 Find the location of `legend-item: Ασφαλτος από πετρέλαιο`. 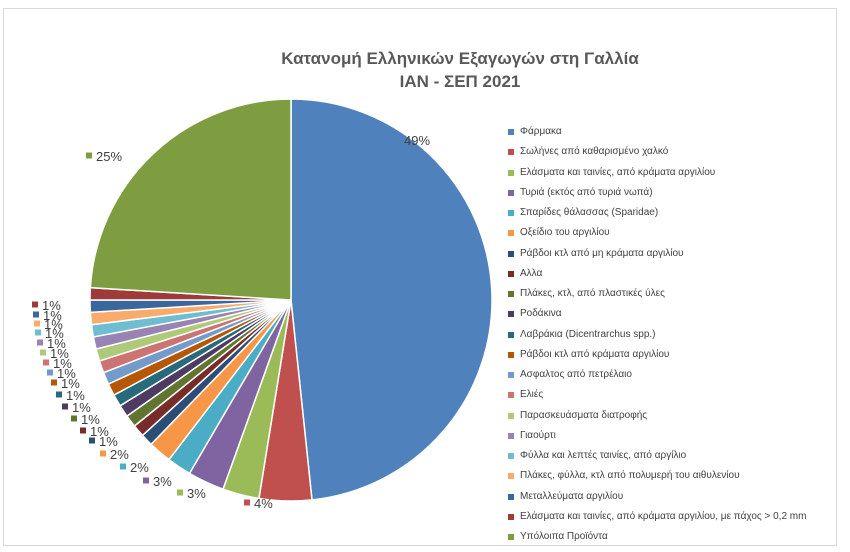

legend-item: Ασφαλτος από πετρέλαιο is located at coordinates (657, 375).